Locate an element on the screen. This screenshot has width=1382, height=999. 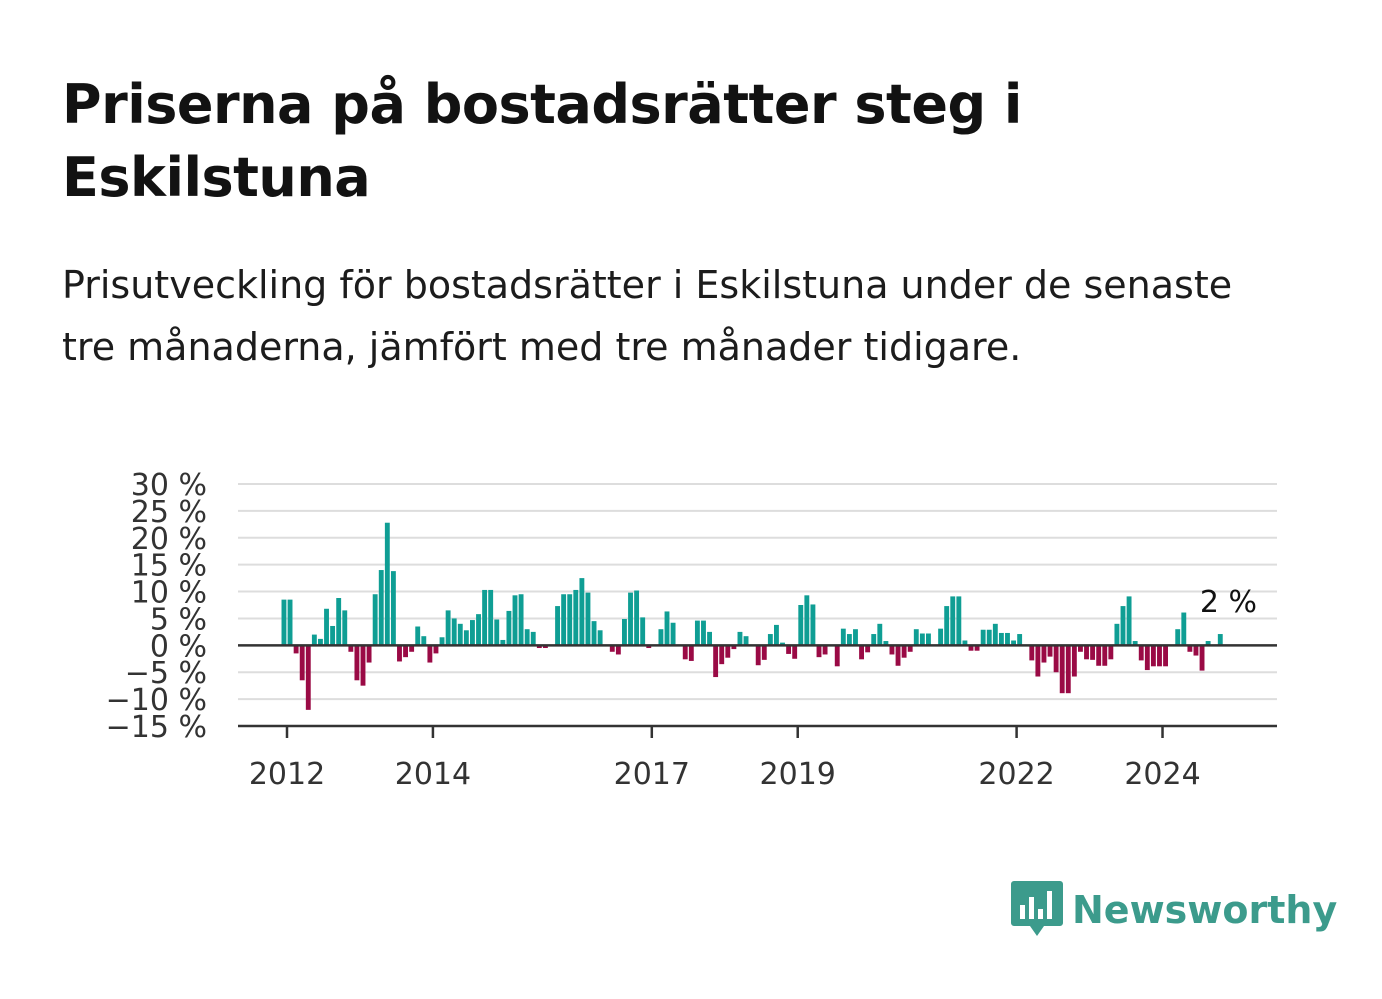
bar-chart-bubble-icon is located at coordinates (1037, 908).